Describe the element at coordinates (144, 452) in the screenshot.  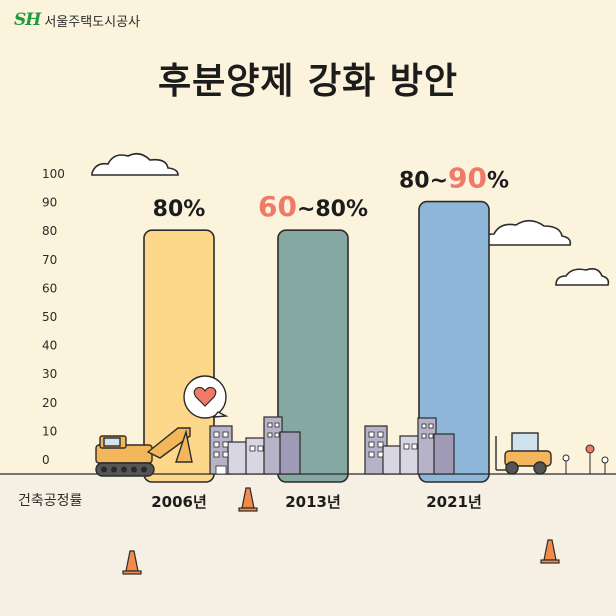
I see `excavator-icon` at that location.